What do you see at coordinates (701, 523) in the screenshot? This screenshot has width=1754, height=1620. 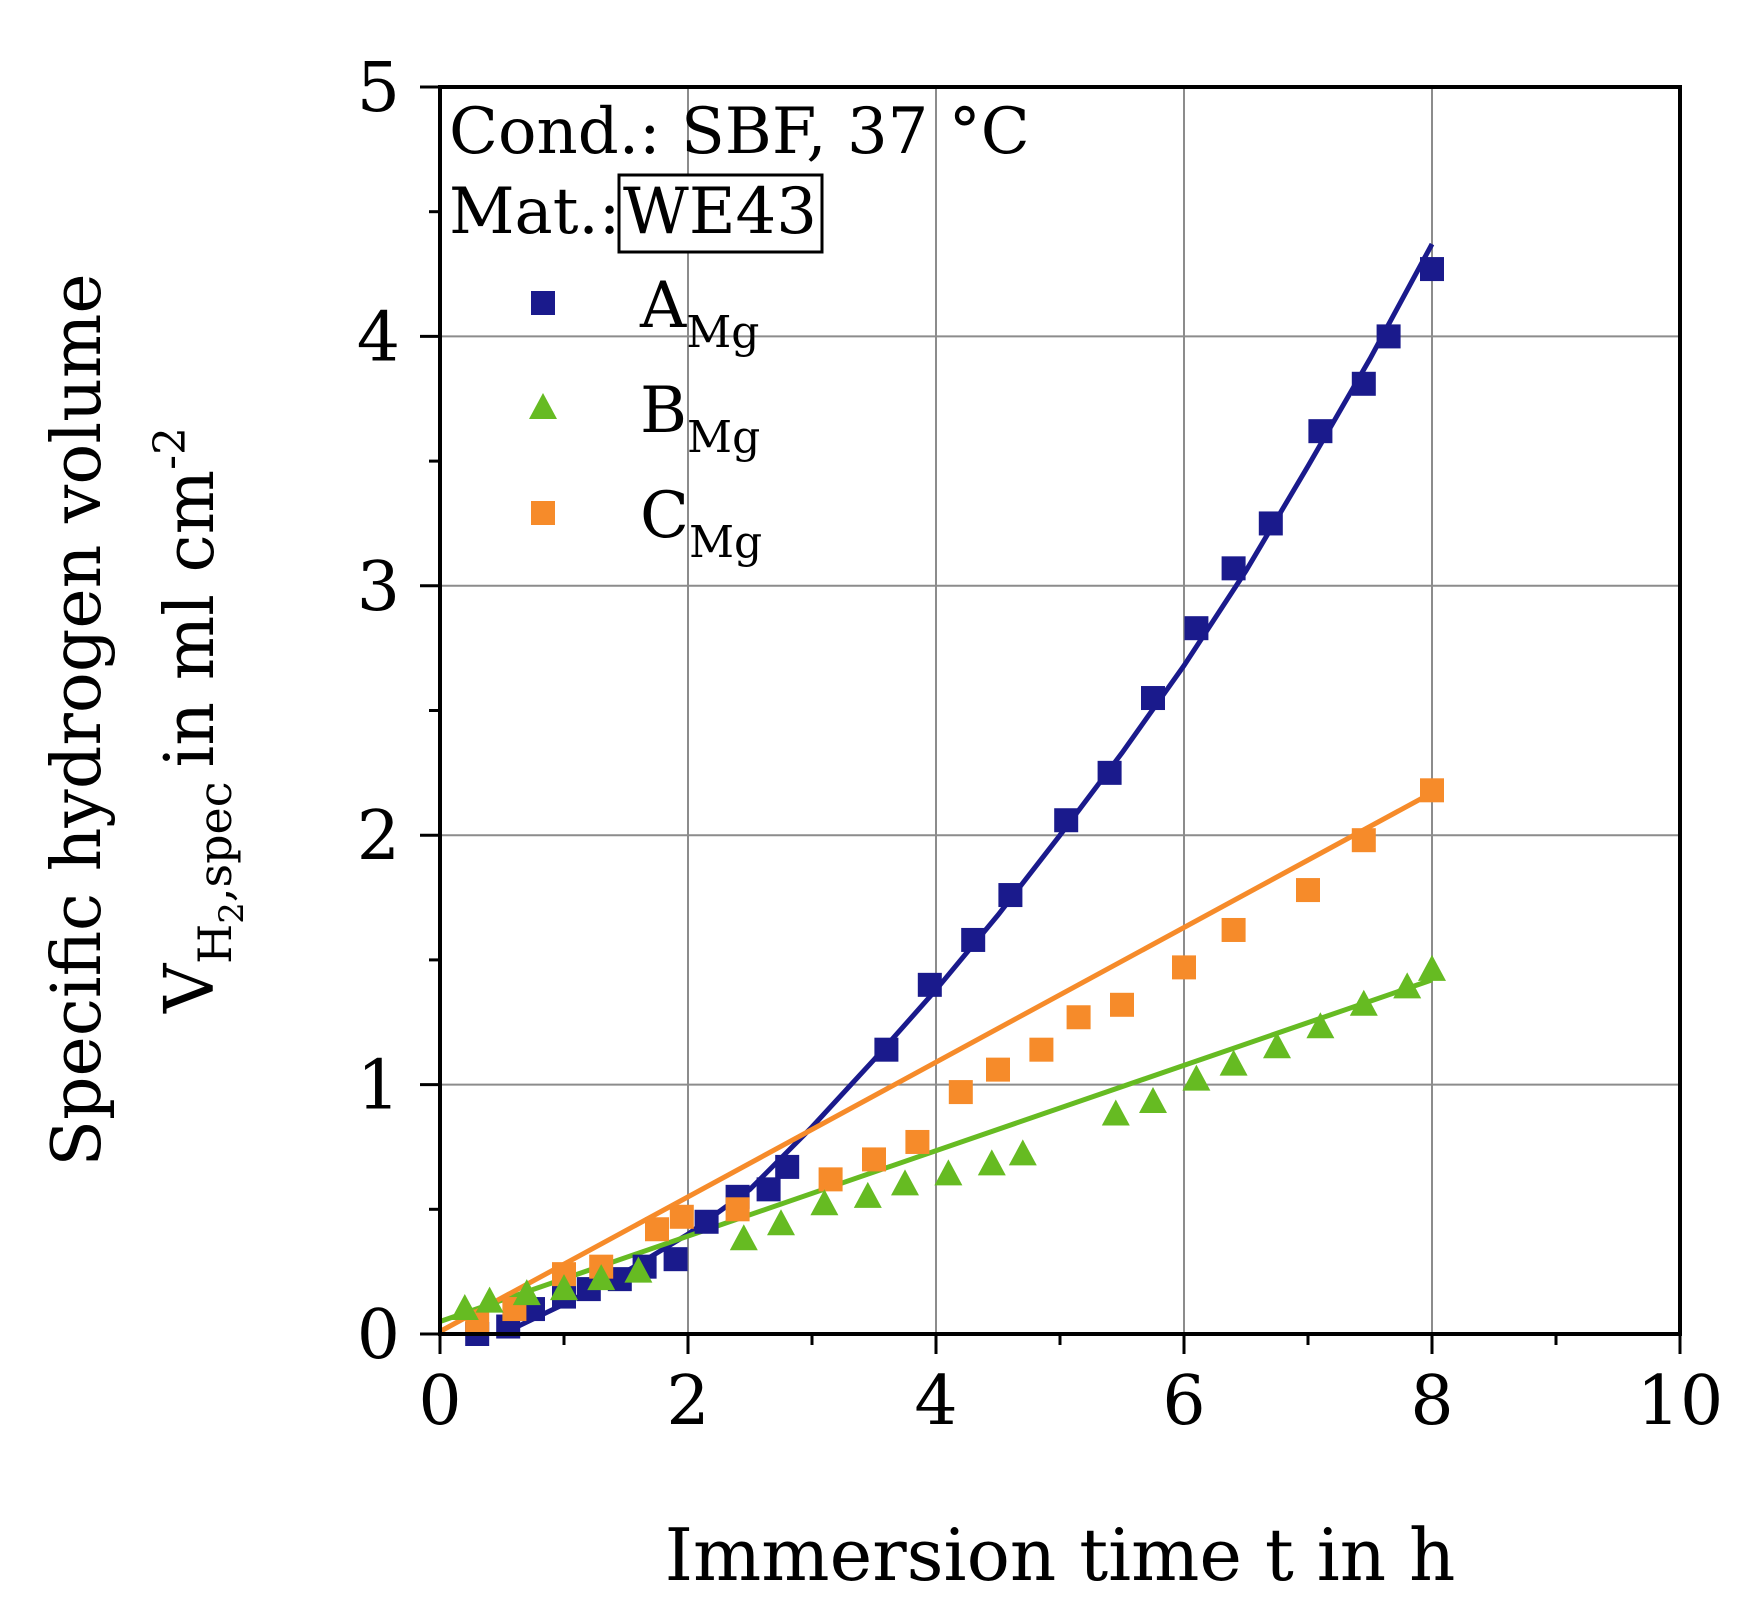 I see `legend-label-c: CMg` at bounding box center [701, 523].